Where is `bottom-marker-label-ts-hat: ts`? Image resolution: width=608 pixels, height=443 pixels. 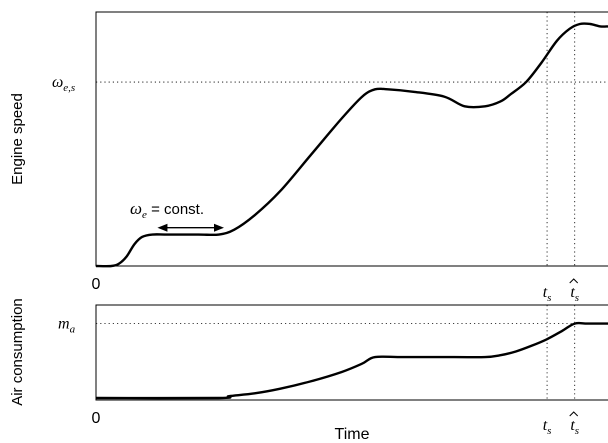 bottom-marker-label-ts-hat: ts is located at coordinates (574, 427).